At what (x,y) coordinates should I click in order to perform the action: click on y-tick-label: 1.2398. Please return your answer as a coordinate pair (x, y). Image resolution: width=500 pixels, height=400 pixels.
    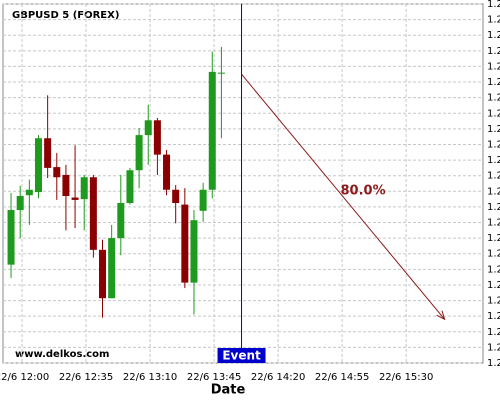
    Looking at the image, I should click on (493, 254).